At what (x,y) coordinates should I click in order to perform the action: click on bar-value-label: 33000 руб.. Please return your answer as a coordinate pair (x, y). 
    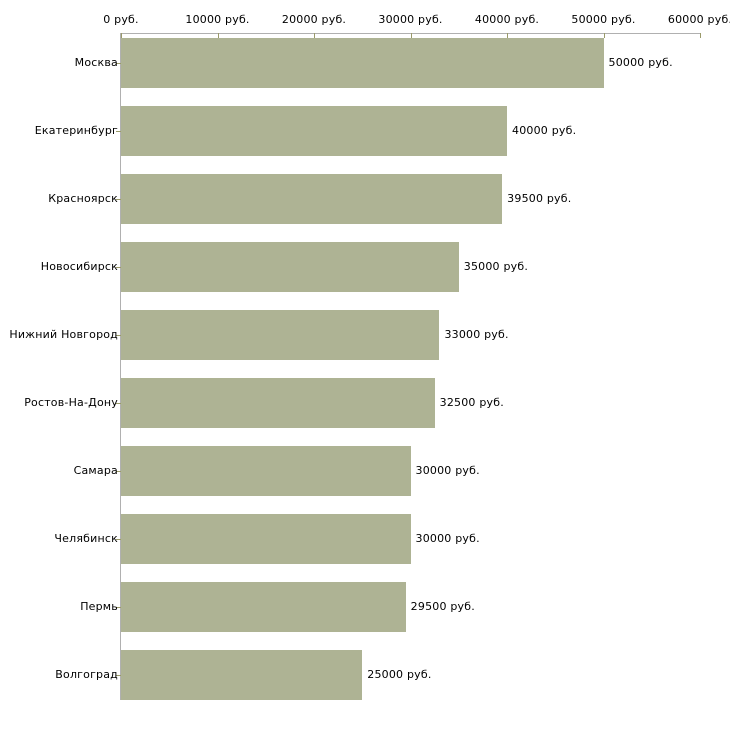
    Looking at the image, I should click on (476, 334).